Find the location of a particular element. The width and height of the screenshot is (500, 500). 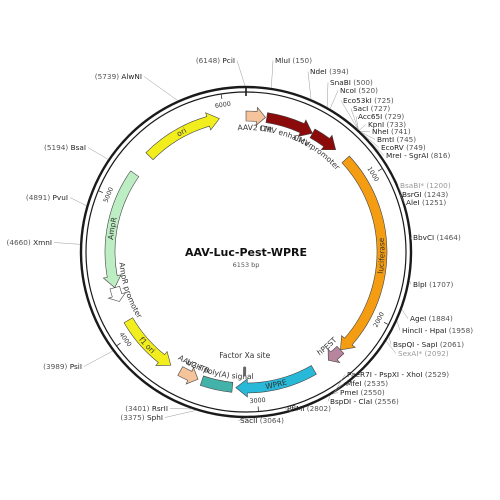

site-position: (2550) is located at coordinates (372, 392).